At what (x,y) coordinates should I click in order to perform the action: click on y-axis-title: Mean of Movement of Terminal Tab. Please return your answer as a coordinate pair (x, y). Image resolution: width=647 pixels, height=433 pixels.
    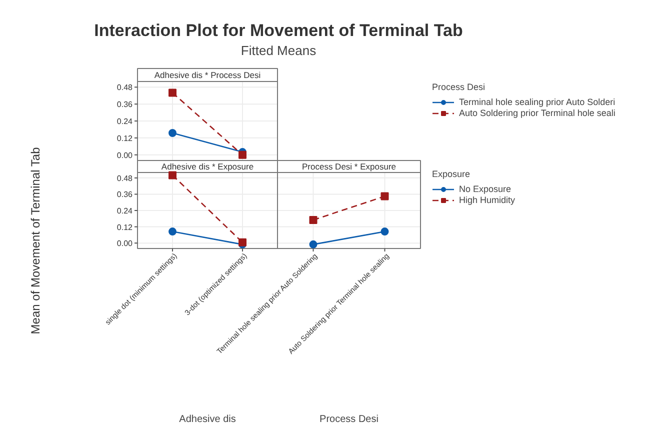
    Looking at the image, I should click on (35, 240).